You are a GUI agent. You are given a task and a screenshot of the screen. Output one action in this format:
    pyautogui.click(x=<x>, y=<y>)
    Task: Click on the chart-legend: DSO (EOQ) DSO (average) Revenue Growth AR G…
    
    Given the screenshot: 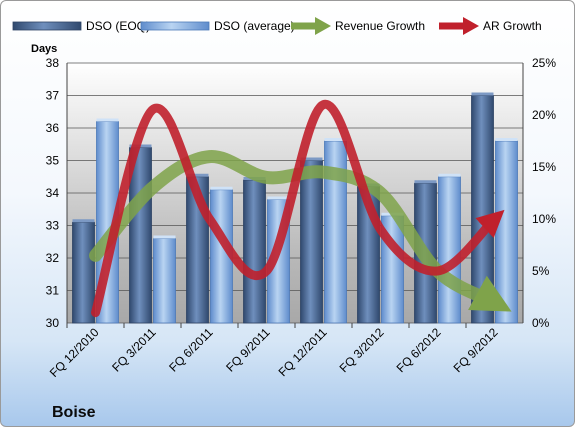 What is the action you would take?
    pyautogui.click(x=277, y=26)
    